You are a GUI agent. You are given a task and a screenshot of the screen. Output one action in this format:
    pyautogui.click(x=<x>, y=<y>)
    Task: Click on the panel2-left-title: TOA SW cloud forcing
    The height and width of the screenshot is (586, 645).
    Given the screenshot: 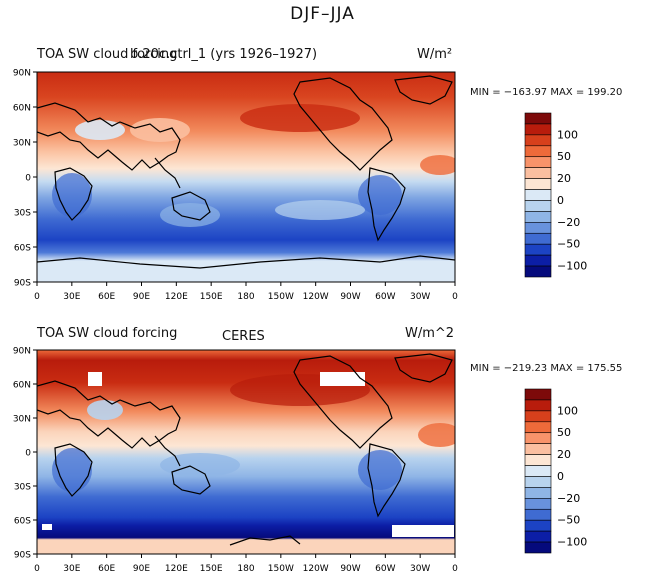 What is the action you would take?
    pyautogui.click(x=107, y=333)
    